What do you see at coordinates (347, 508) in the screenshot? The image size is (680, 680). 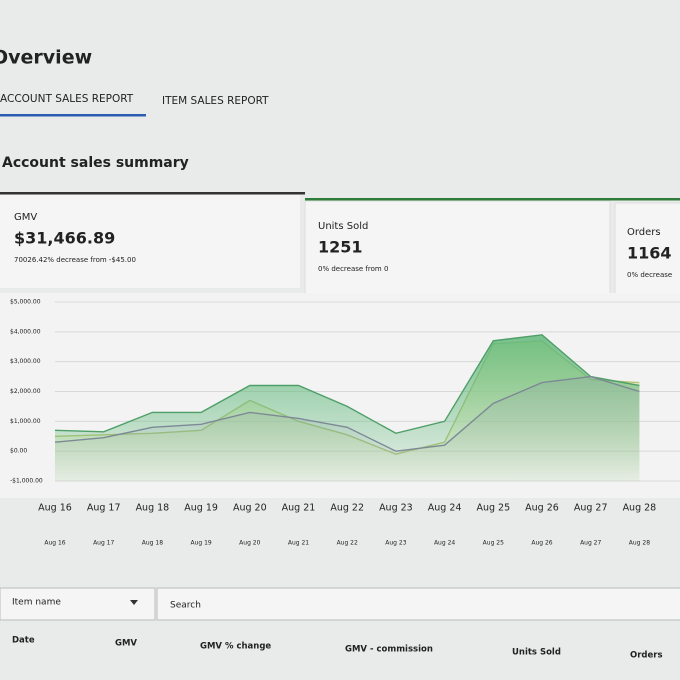 I see `x-tick-label: Aug 22` at bounding box center [347, 508].